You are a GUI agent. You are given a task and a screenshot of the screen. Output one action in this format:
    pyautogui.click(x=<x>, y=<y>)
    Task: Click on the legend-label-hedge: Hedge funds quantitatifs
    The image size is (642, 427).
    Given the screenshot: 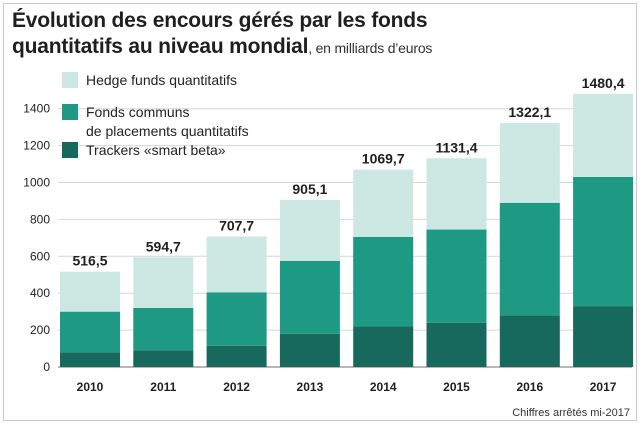 What is the action you would take?
    pyautogui.click(x=161, y=80)
    